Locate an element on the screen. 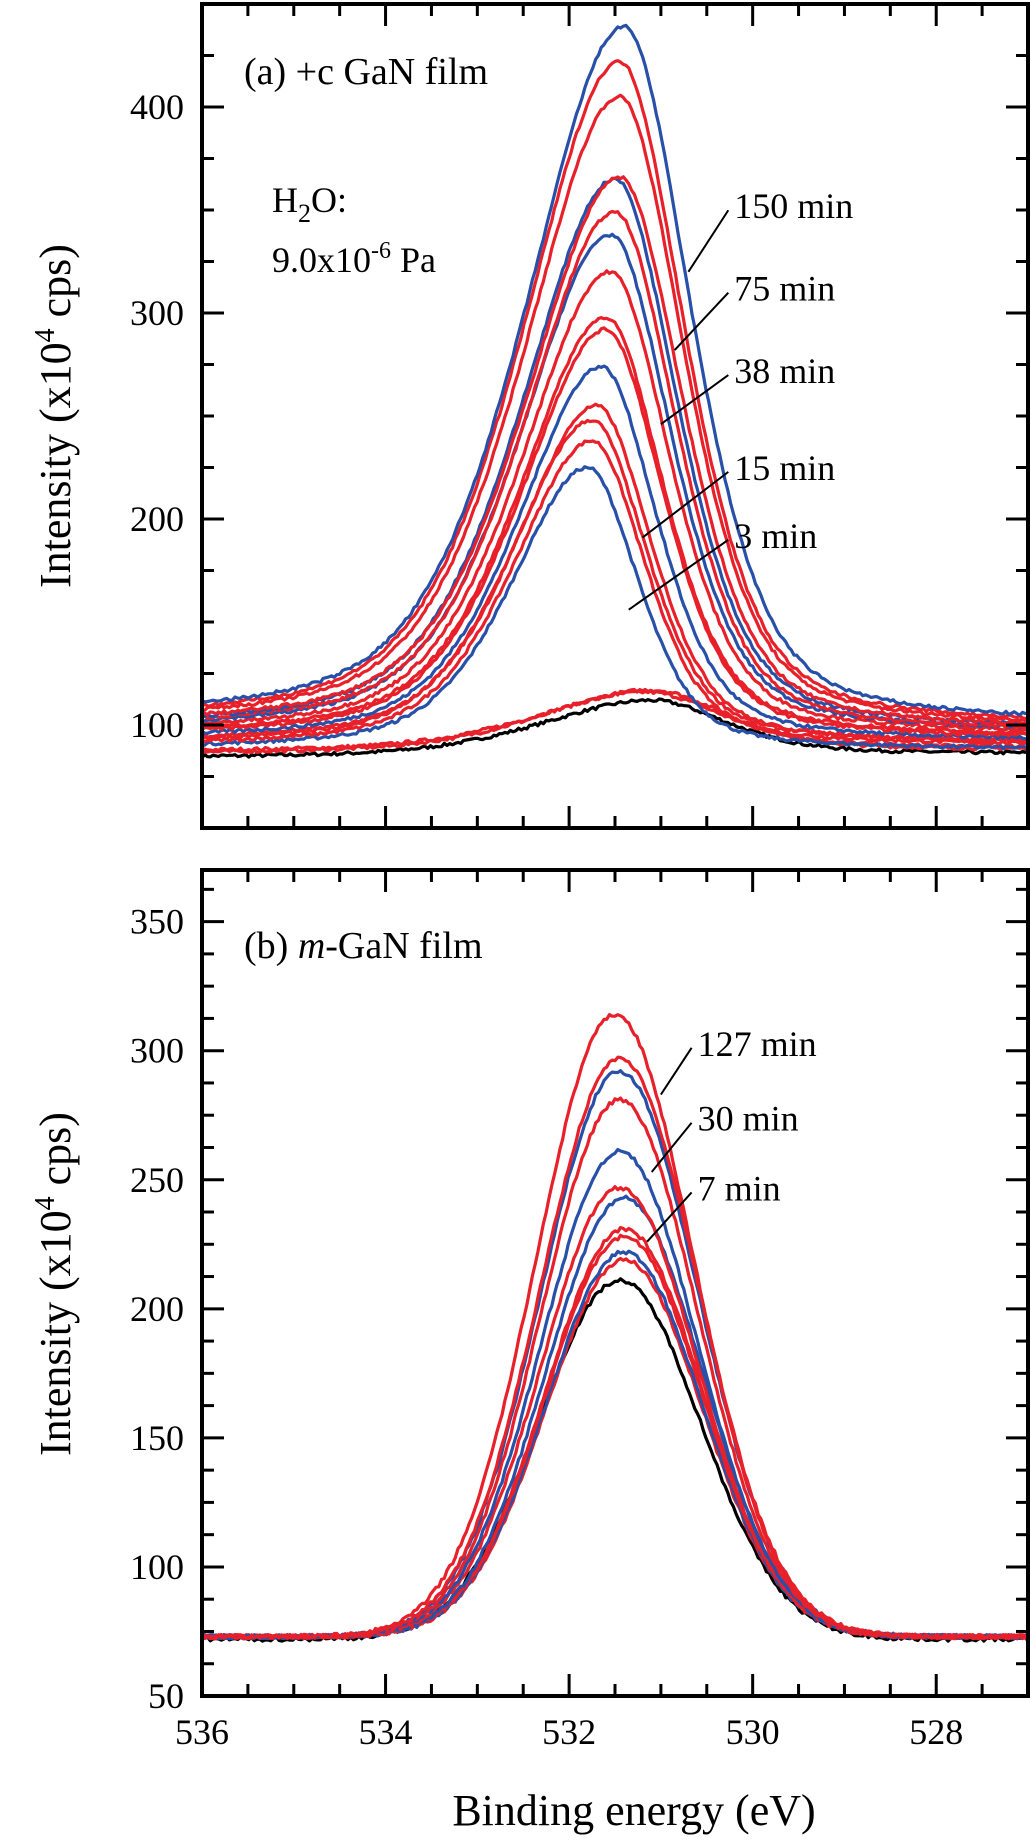 This screenshot has height=1841, width=1030. panel-b-time-labels: 127 min 30 min 7 min is located at coordinates (731, 1133).